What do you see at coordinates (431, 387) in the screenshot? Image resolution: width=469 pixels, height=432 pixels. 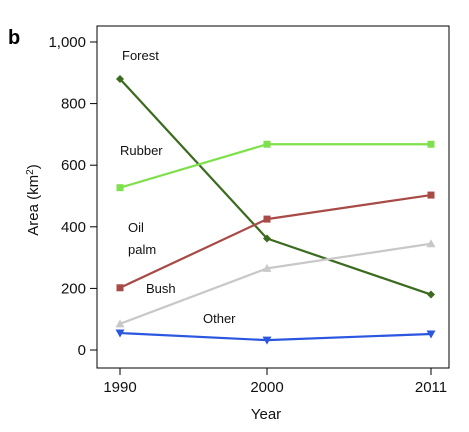 I see `x-tick-label: 2011` at bounding box center [431, 387].